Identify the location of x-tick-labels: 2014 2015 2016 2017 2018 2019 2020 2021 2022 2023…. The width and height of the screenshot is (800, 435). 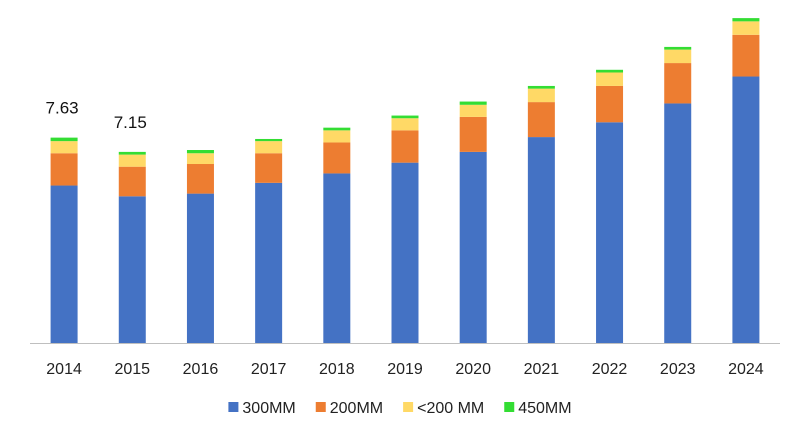
(405, 369).